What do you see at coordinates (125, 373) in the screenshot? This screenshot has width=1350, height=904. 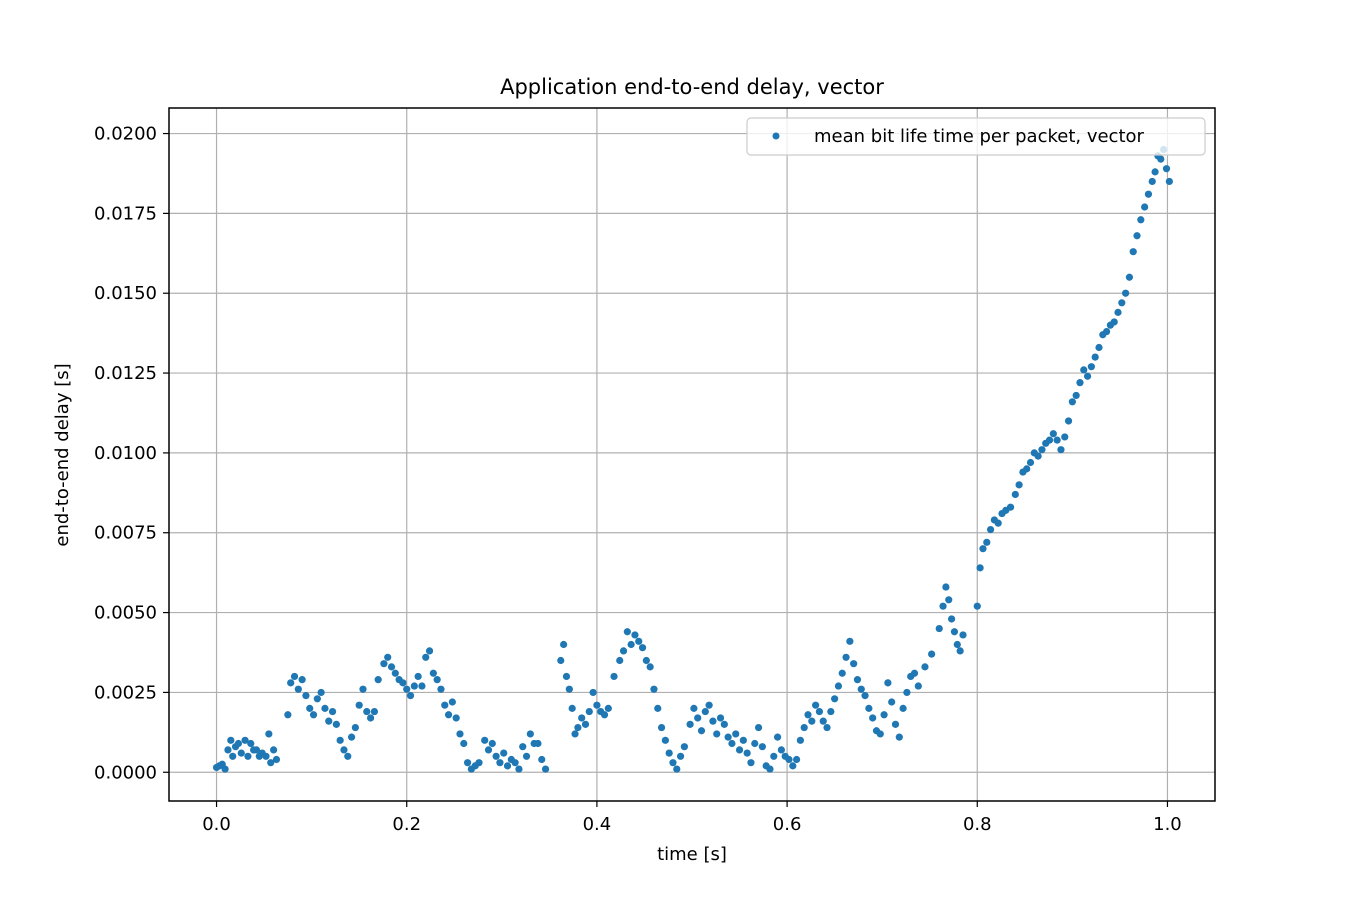 I see `y-tick-label: 0.0125` at bounding box center [125, 373].